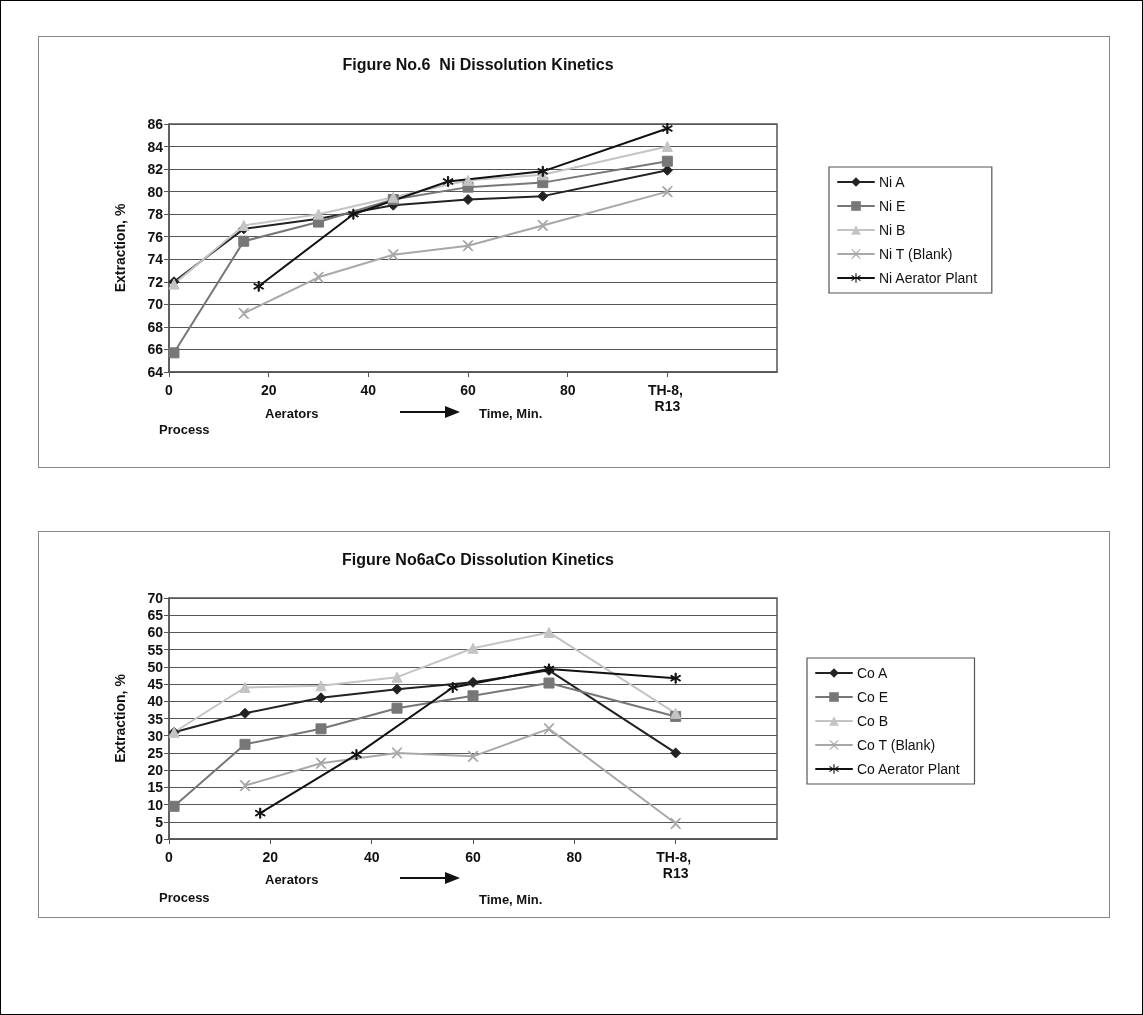 This screenshot has height=1015, width=1143. What do you see at coordinates (892, 206) in the screenshot?
I see `legend-label: Ni E` at bounding box center [892, 206].